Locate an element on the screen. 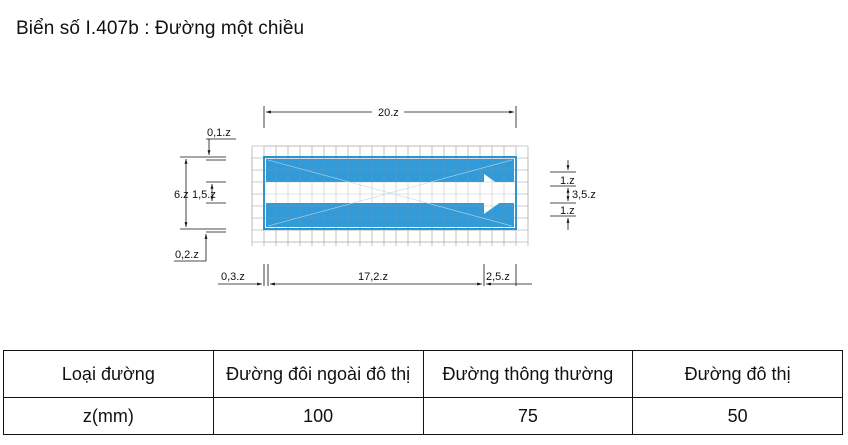 The width and height of the screenshot is (848, 445). label-border-bottom: 0,2.z is located at coordinates (187, 255).